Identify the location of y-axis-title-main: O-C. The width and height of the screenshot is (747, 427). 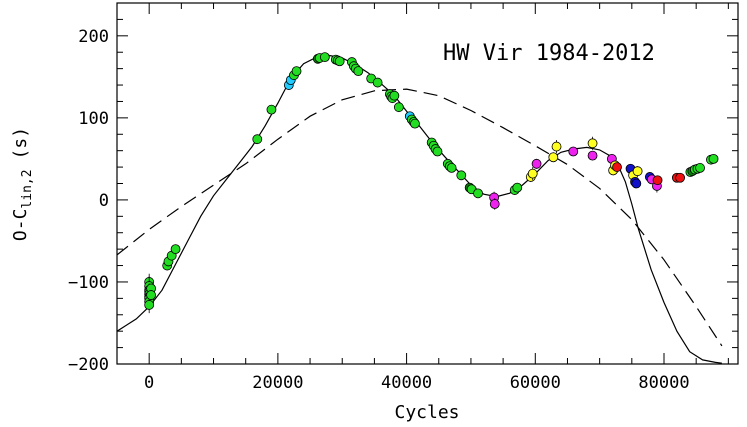
(20, 225).